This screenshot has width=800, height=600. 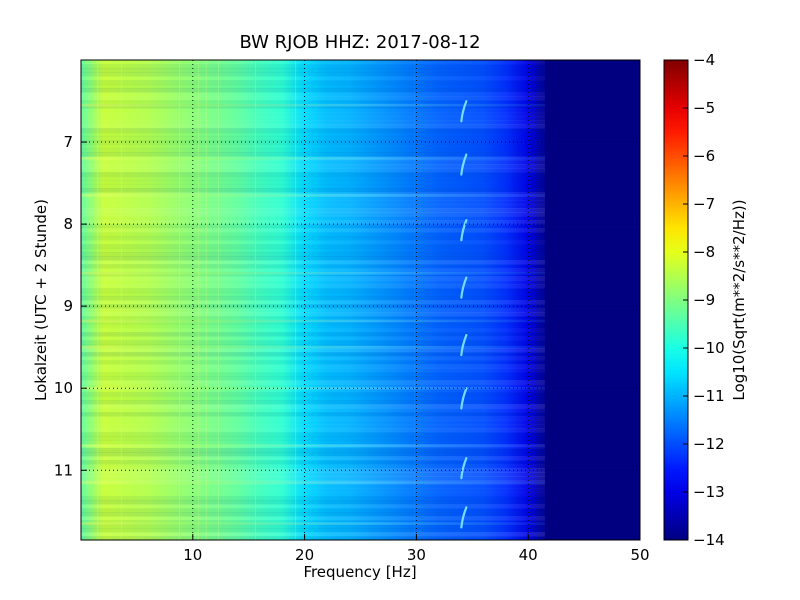 What do you see at coordinates (304, 555) in the screenshot?
I see `x-tick-label: 20` at bounding box center [304, 555].